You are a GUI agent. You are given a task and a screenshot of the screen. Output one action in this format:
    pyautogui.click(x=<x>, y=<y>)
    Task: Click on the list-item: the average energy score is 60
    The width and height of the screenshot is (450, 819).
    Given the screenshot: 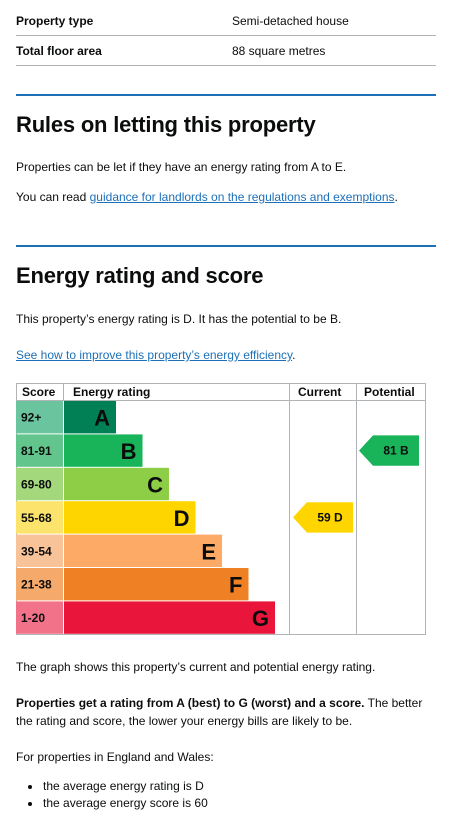 What is the action you would take?
    pyautogui.click(x=112, y=803)
    